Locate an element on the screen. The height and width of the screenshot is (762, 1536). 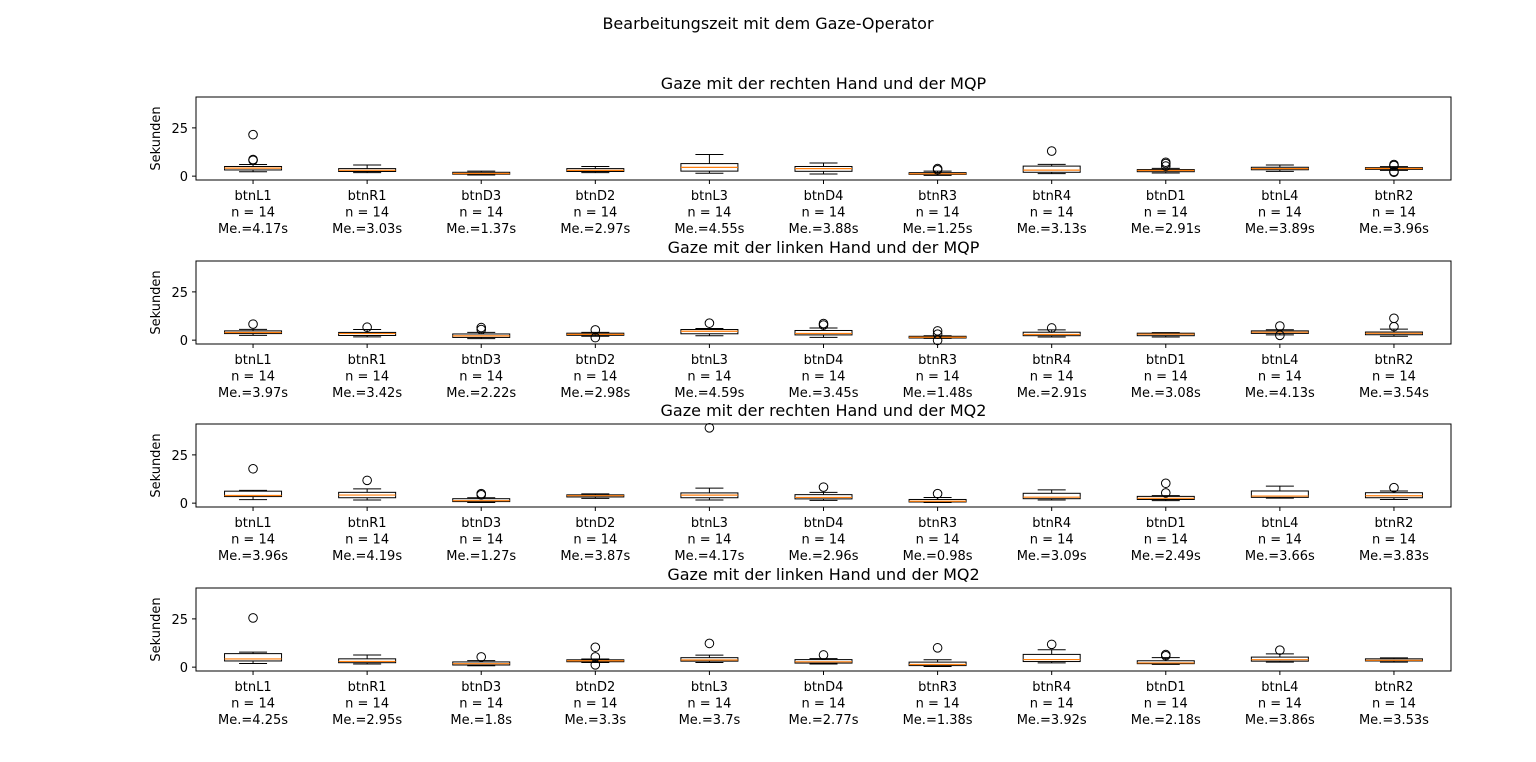
figure-suptitle: Bearbeitungszeit mit dem Gaze-Operator is located at coordinates (768, 23).